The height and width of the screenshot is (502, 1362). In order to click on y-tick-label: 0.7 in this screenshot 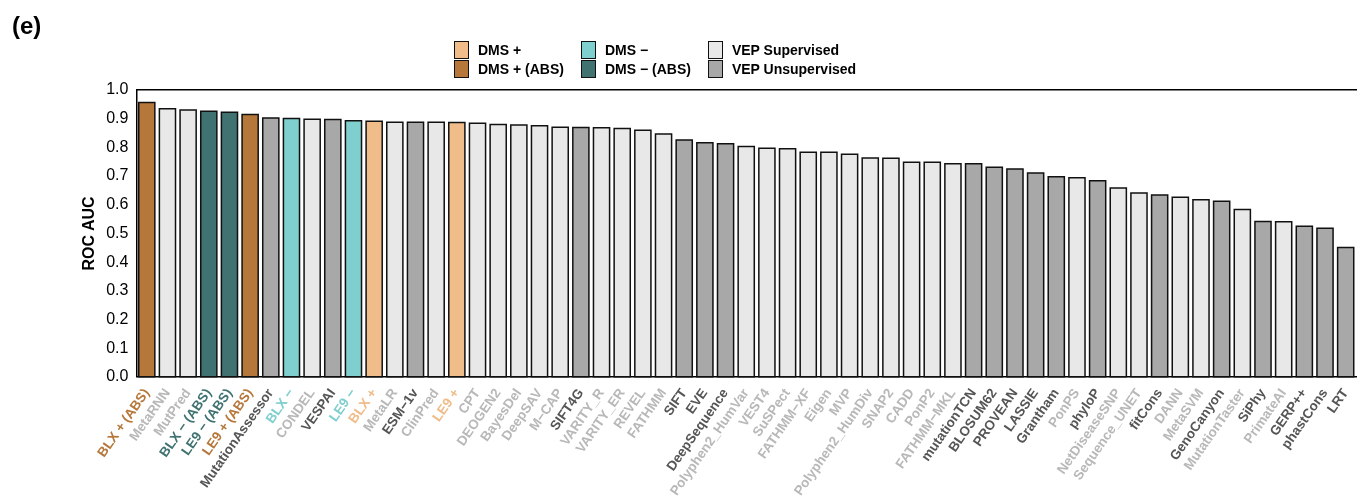, I will do `click(117, 175)`.